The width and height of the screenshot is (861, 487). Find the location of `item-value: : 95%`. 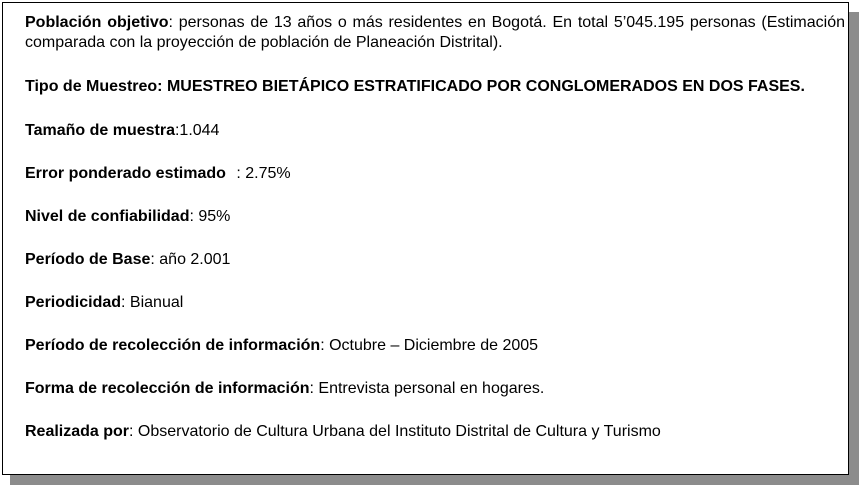

item-value: : 95% is located at coordinates (210, 216).